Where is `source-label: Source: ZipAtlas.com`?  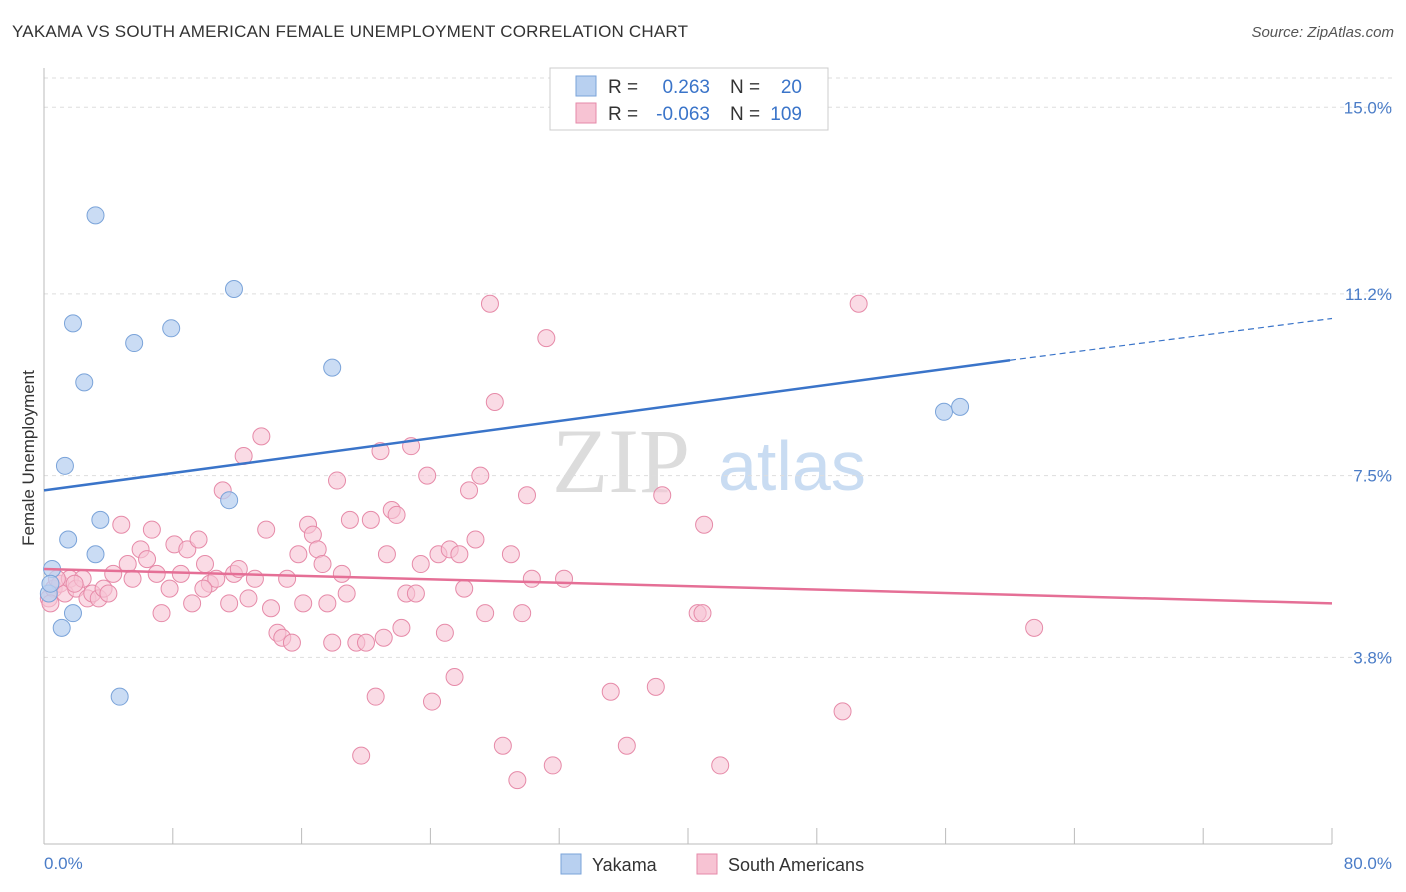 source-label: Source: ZipAtlas.com is located at coordinates (1322, 32).